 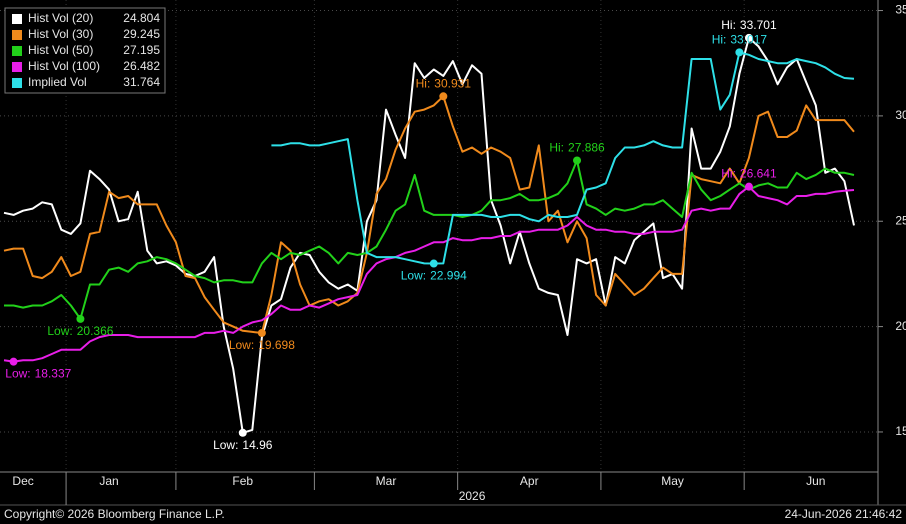 I want to click on x-tick-label: Mar, so click(x=386, y=481).